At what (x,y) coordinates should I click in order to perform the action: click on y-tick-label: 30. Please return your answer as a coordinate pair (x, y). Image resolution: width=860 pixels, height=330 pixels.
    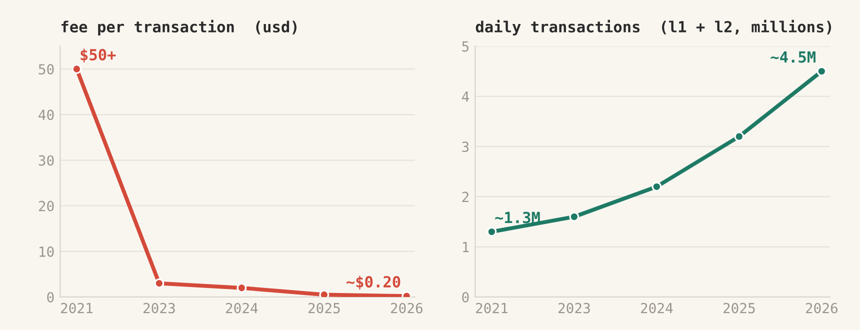
    Looking at the image, I should click on (46, 160).